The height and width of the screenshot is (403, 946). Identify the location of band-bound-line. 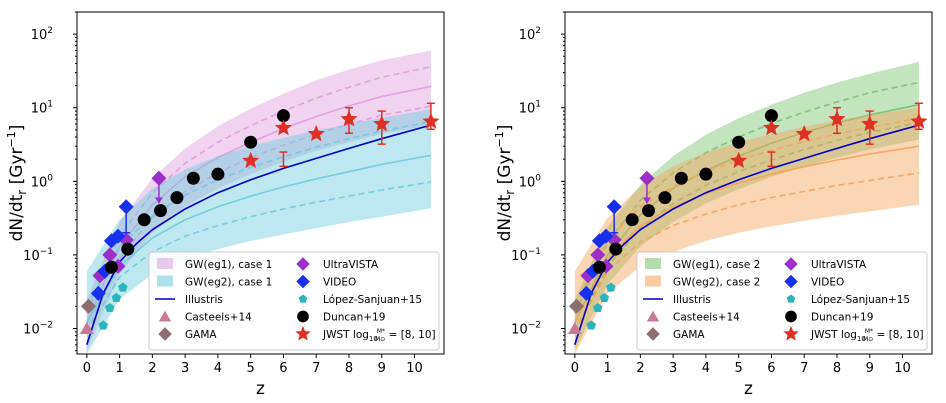
(259, 257).